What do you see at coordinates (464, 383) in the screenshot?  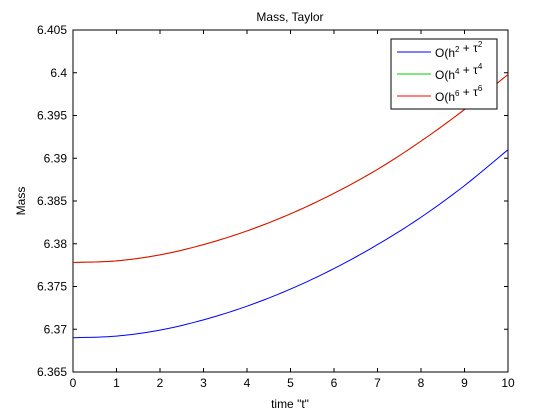 I see `x-tick-label: 9` at bounding box center [464, 383].